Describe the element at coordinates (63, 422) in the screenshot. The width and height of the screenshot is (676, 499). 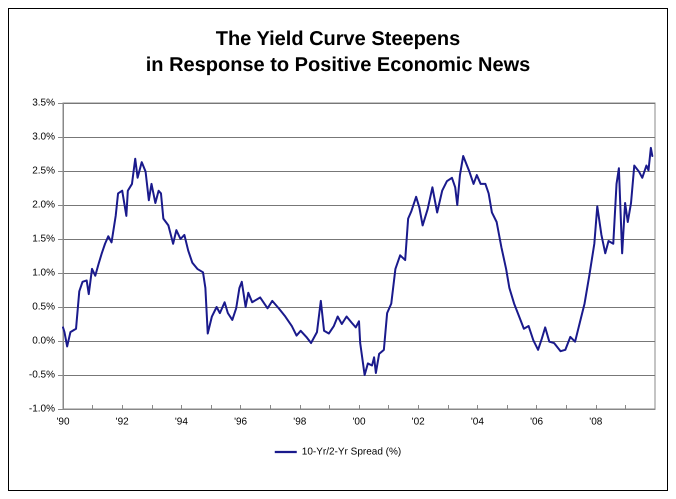
I see `x-tick-label: '90` at that location.